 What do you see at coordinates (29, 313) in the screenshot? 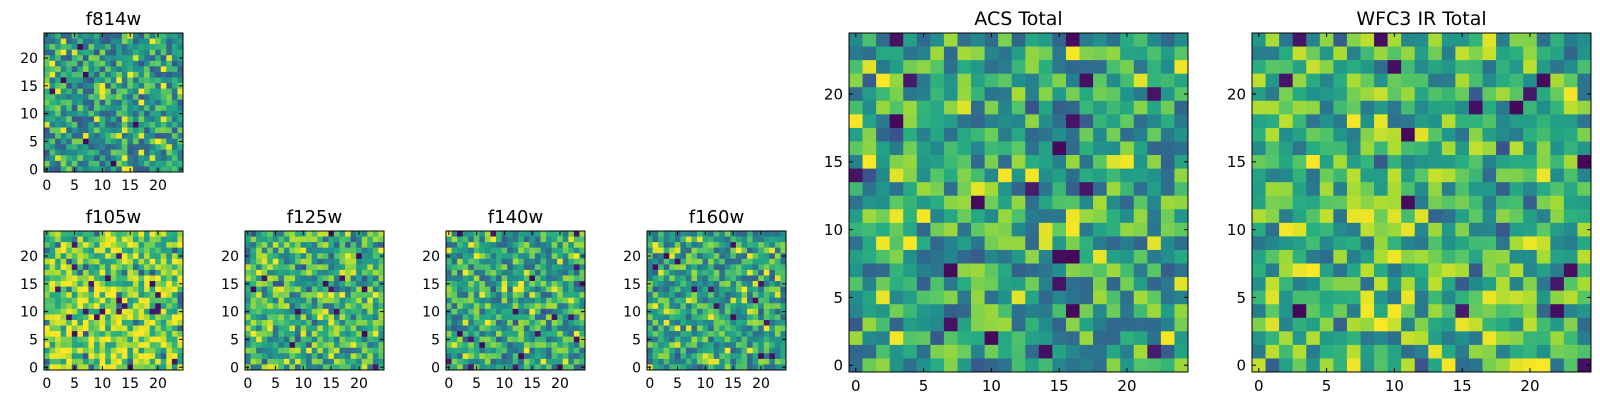
I see `y-tick-label: 10` at bounding box center [29, 313].